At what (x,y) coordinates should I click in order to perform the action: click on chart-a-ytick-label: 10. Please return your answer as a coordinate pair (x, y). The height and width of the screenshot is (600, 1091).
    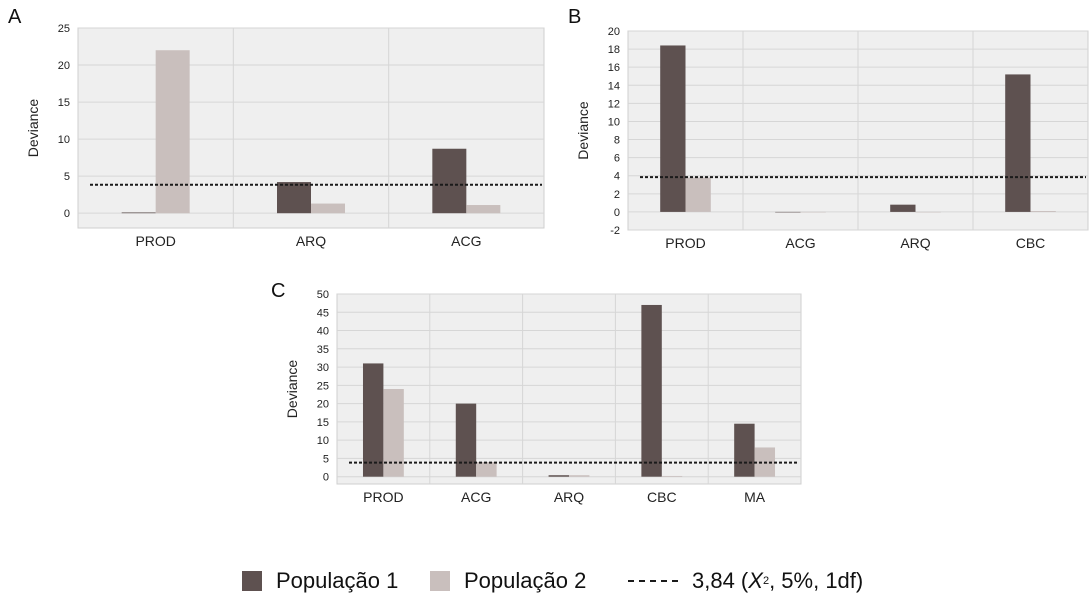
    Looking at the image, I should click on (64, 140).